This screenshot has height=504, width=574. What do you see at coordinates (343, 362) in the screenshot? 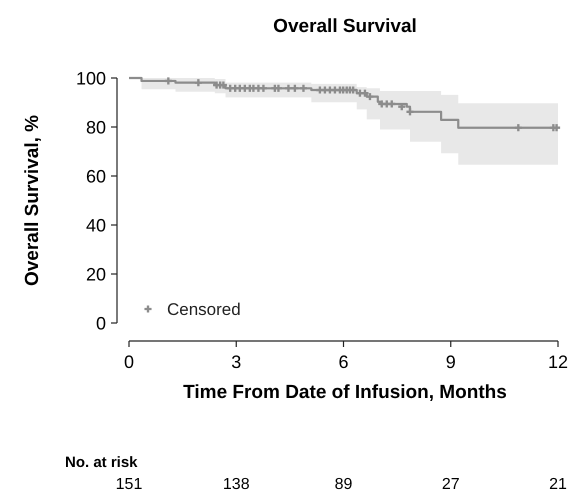
I see `x-tick-label: 6` at bounding box center [343, 362].